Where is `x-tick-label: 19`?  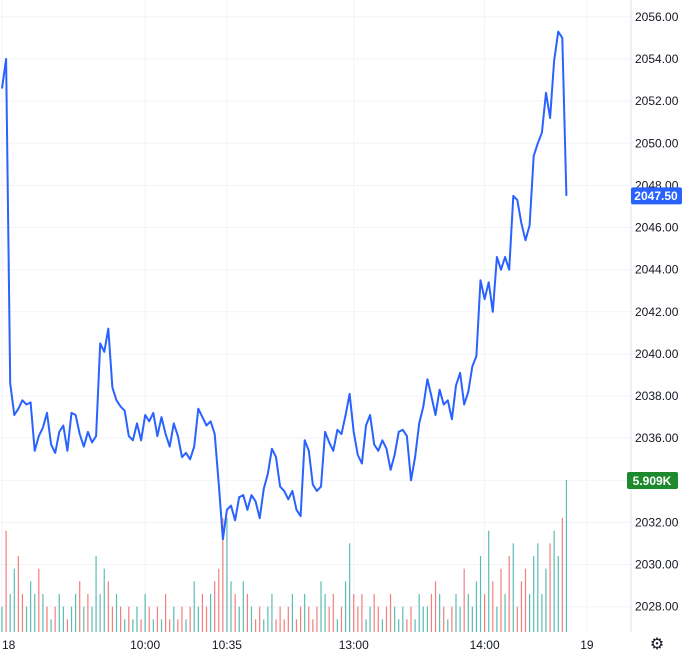
x-tick-label: 19 is located at coordinates (587, 645).